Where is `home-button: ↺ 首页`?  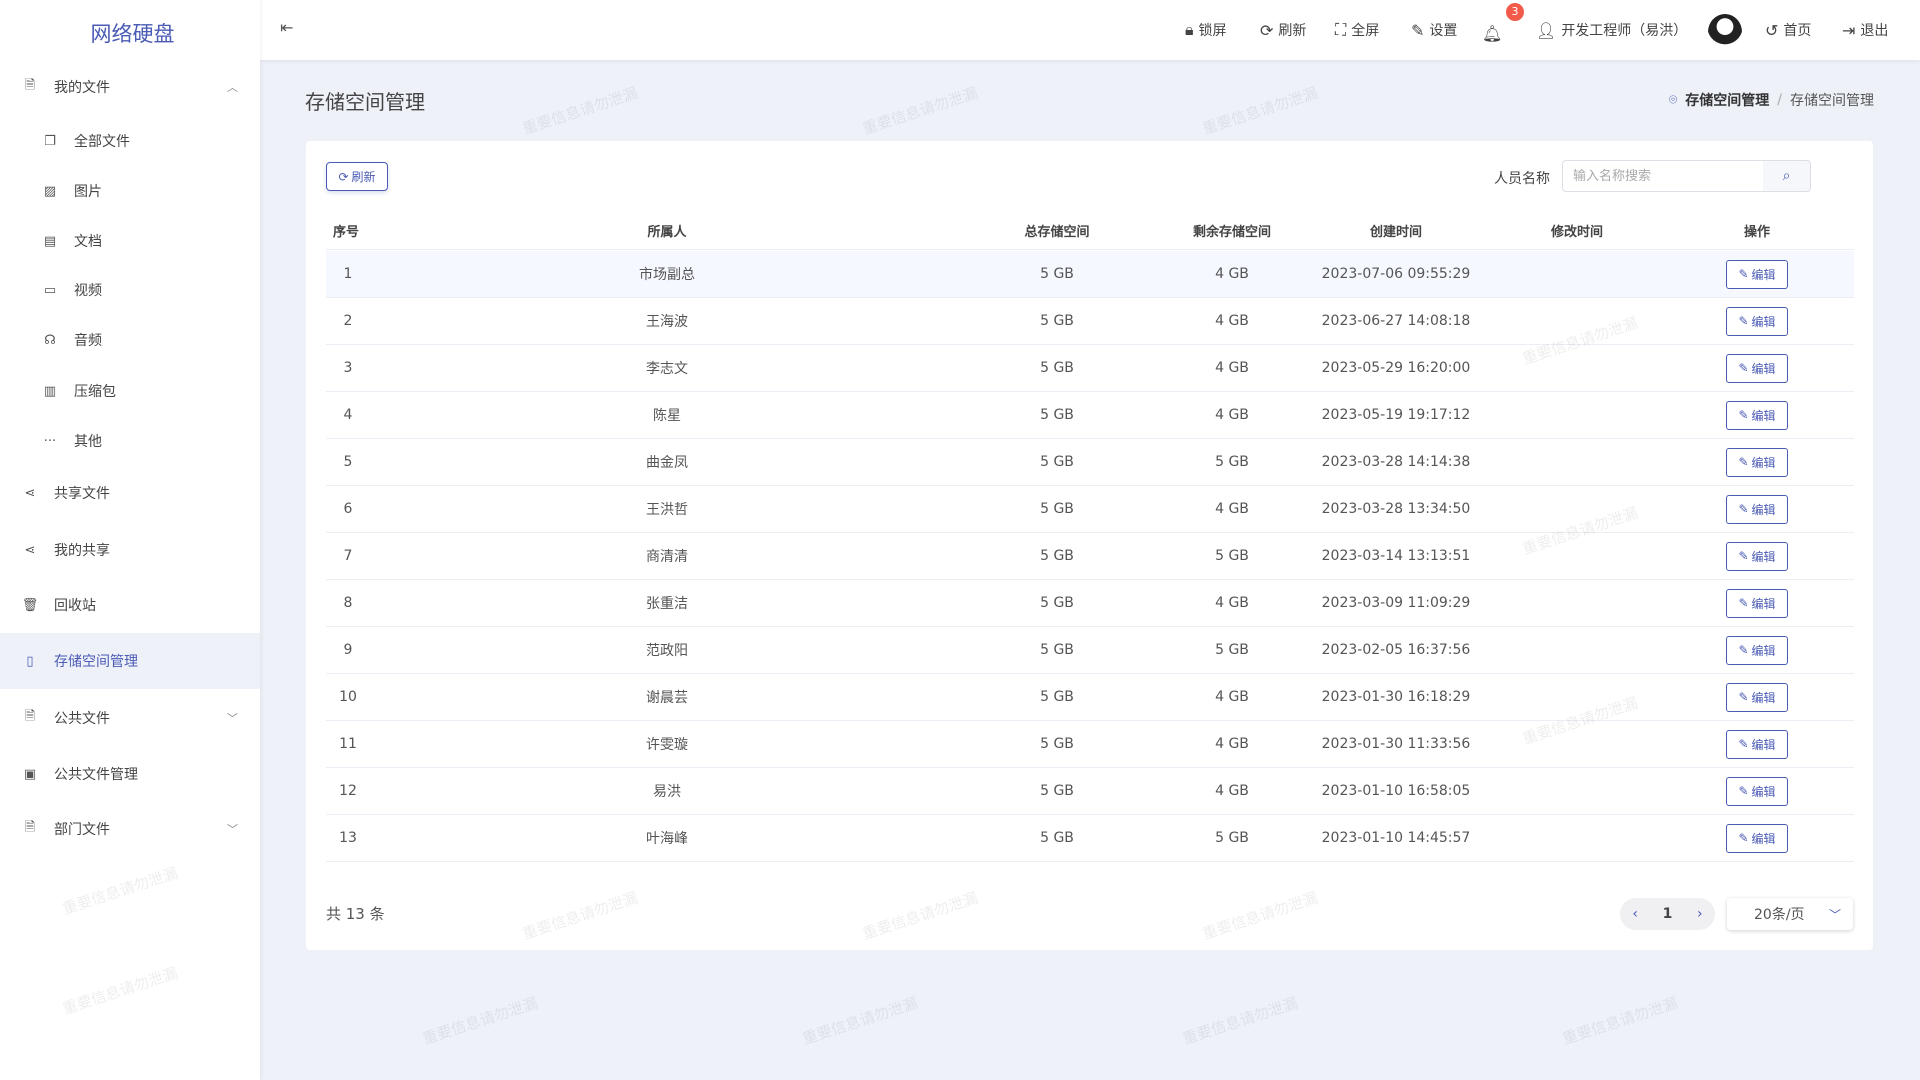
home-button: ↺ 首页 is located at coordinates (1788, 30).